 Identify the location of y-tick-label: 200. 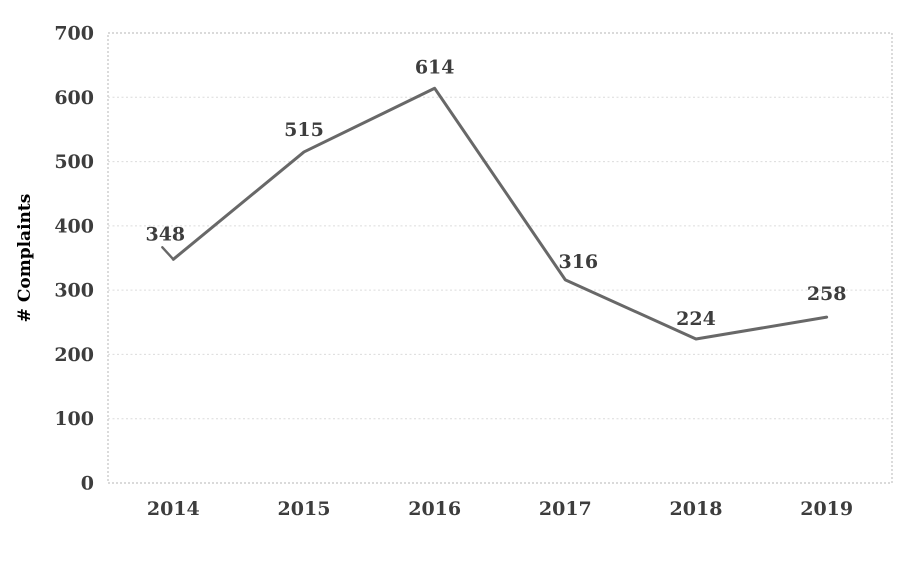
(74, 355).